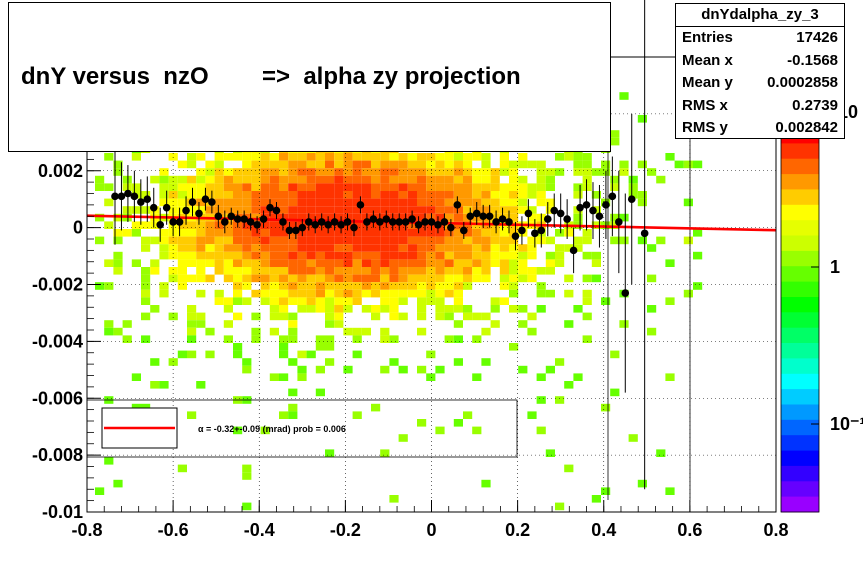  I want to click on fit-legend-text: α = -0.32+-0.09 (mrad) prob = 0.006, so click(272, 429).